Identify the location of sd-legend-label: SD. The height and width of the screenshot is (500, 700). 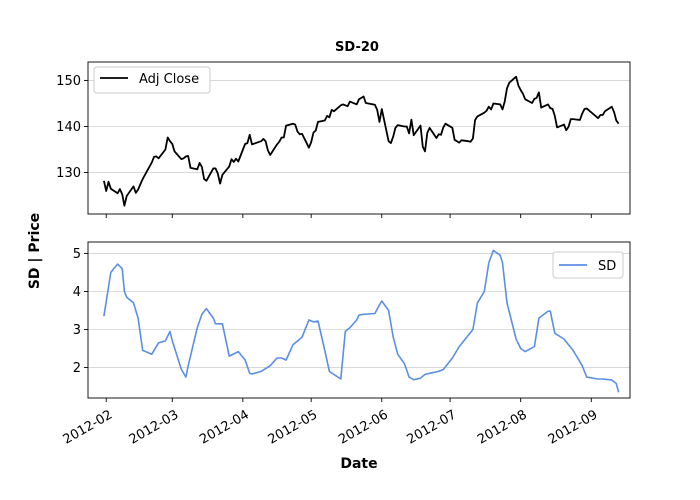
(607, 266).